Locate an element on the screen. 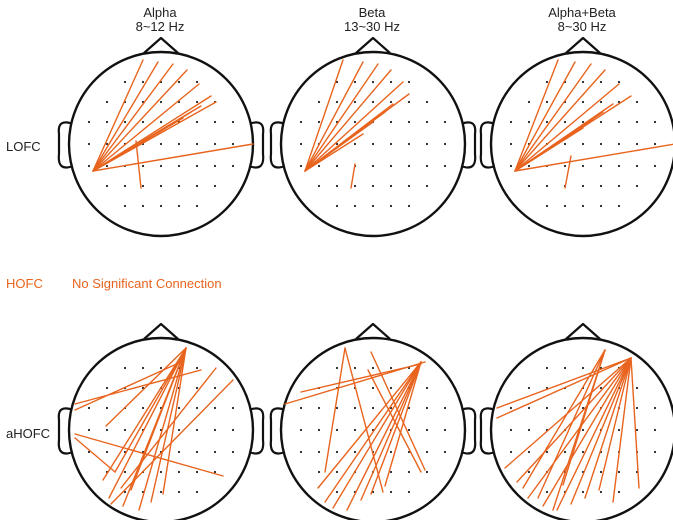 The width and height of the screenshot is (673, 520). column-title-alpha: Alpha 8~12 Hz is located at coordinates (160, 20).